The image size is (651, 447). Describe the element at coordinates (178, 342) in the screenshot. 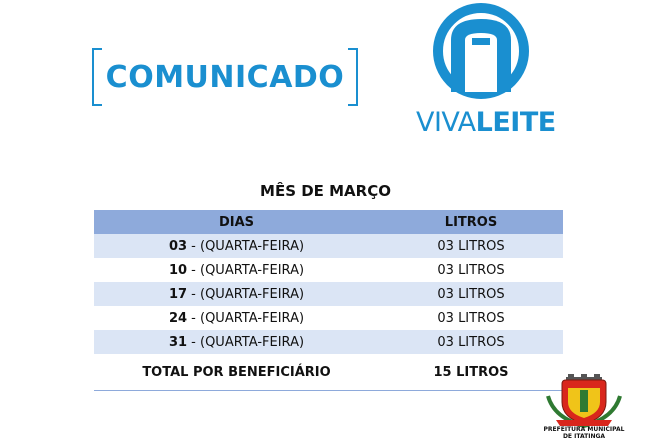

I see `day-number: 31` at that location.